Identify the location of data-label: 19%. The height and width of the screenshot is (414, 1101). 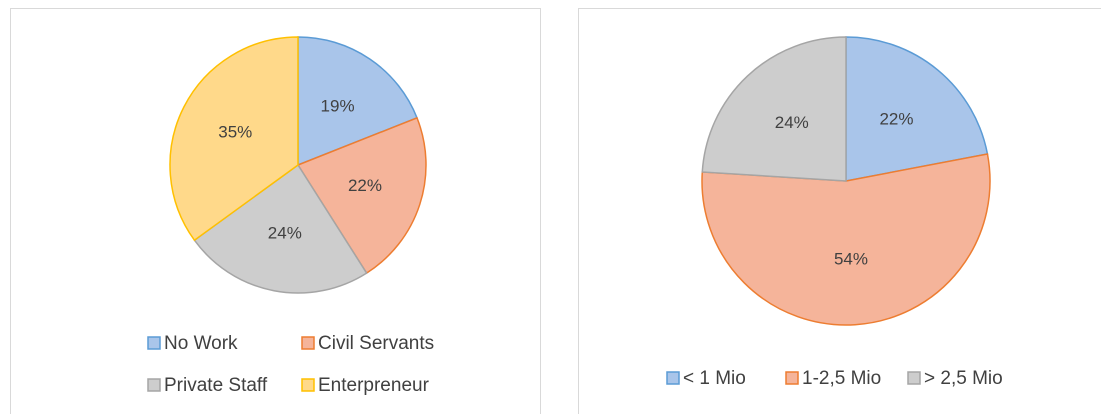
(338, 105).